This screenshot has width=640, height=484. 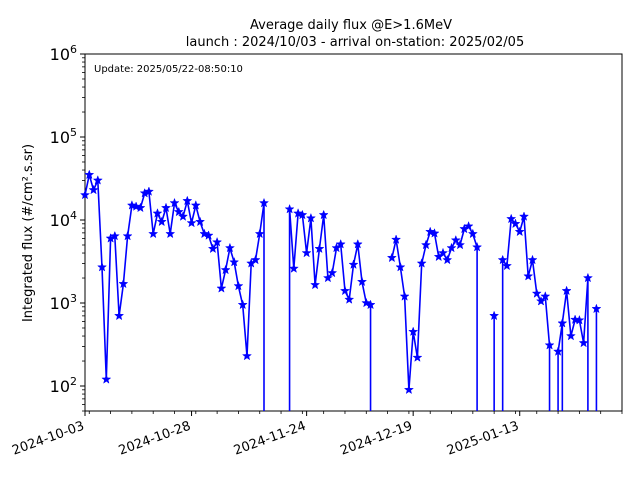 I want to click on y-tick-label: 10⁵, so click(x=63, y=136).